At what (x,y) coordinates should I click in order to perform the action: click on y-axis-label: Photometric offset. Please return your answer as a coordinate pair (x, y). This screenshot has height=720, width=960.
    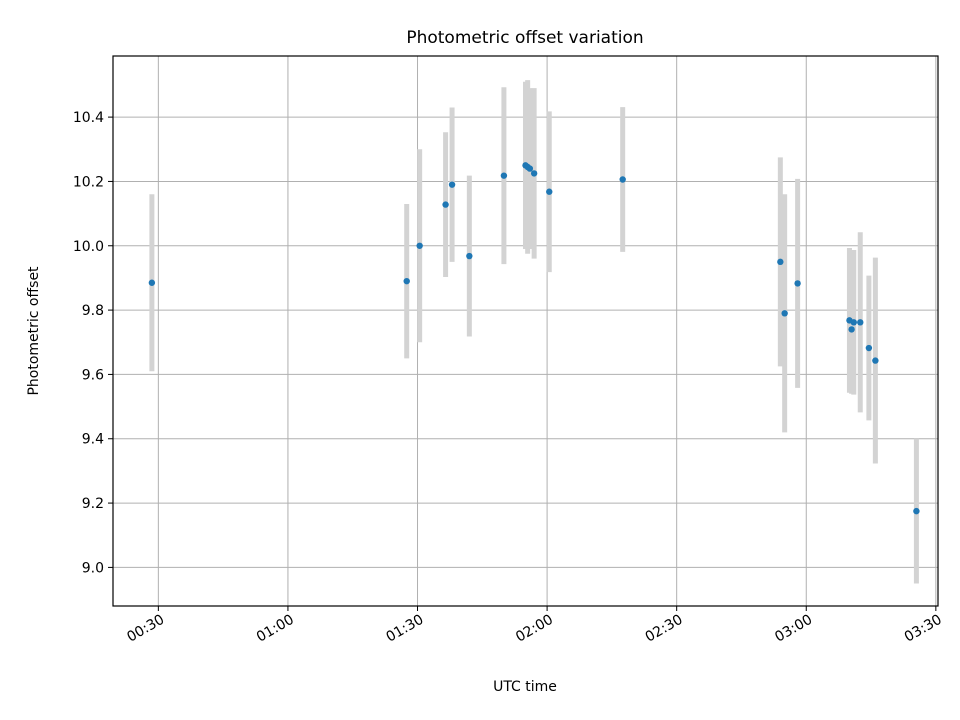
    Looking at the image, I should click on (34, 331).